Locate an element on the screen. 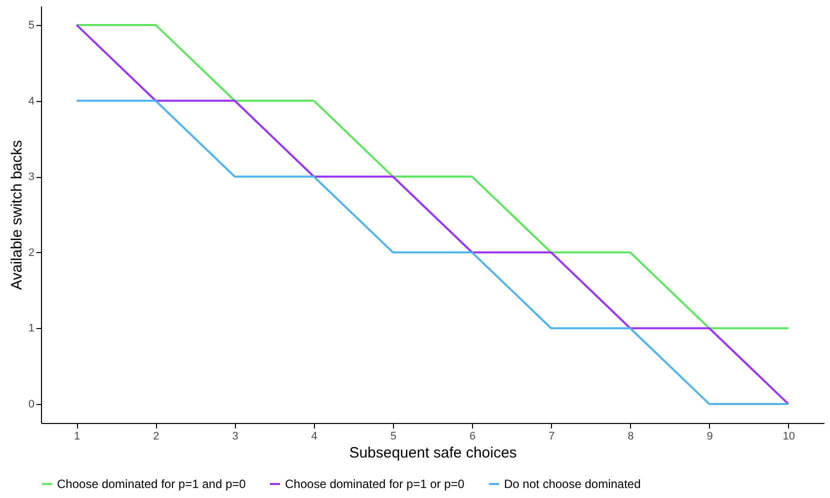  x-tick-label: 4 is located at coordinates (314, 436).